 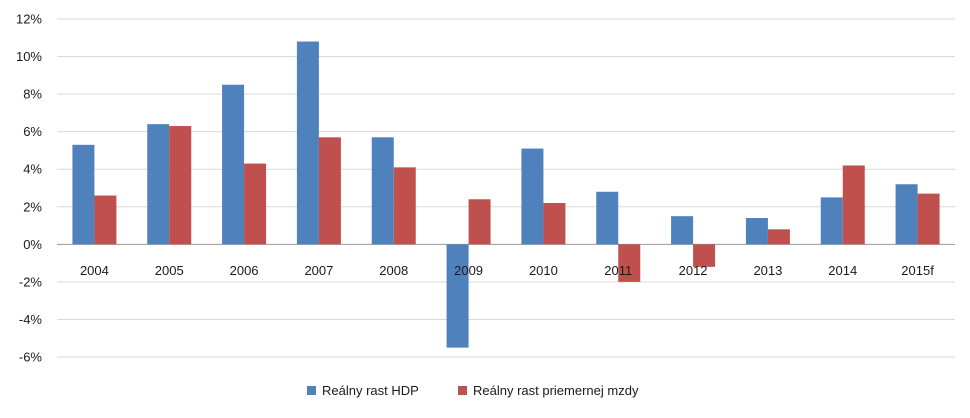 I want to click on x-category-label: 2010, so click(x=543, y=270).